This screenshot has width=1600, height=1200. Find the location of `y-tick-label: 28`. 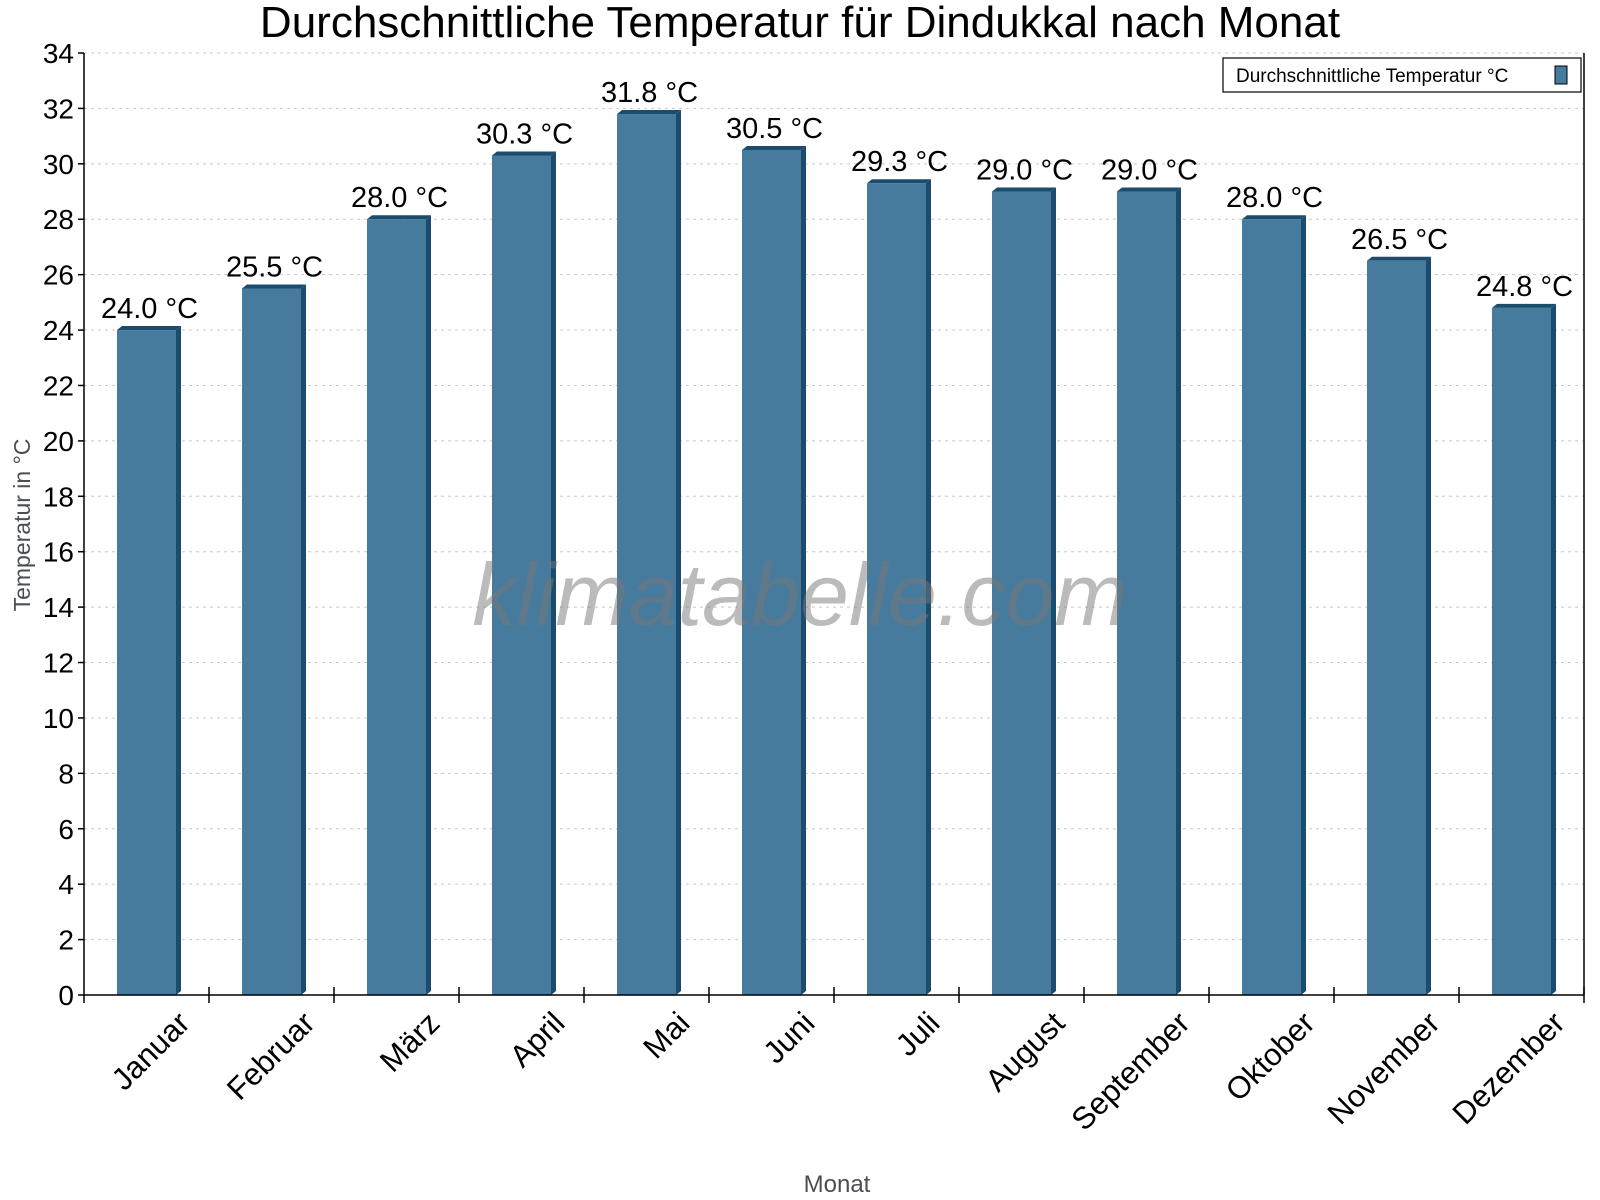

y-tick-label: 28 is located at coordinates (58, 219).